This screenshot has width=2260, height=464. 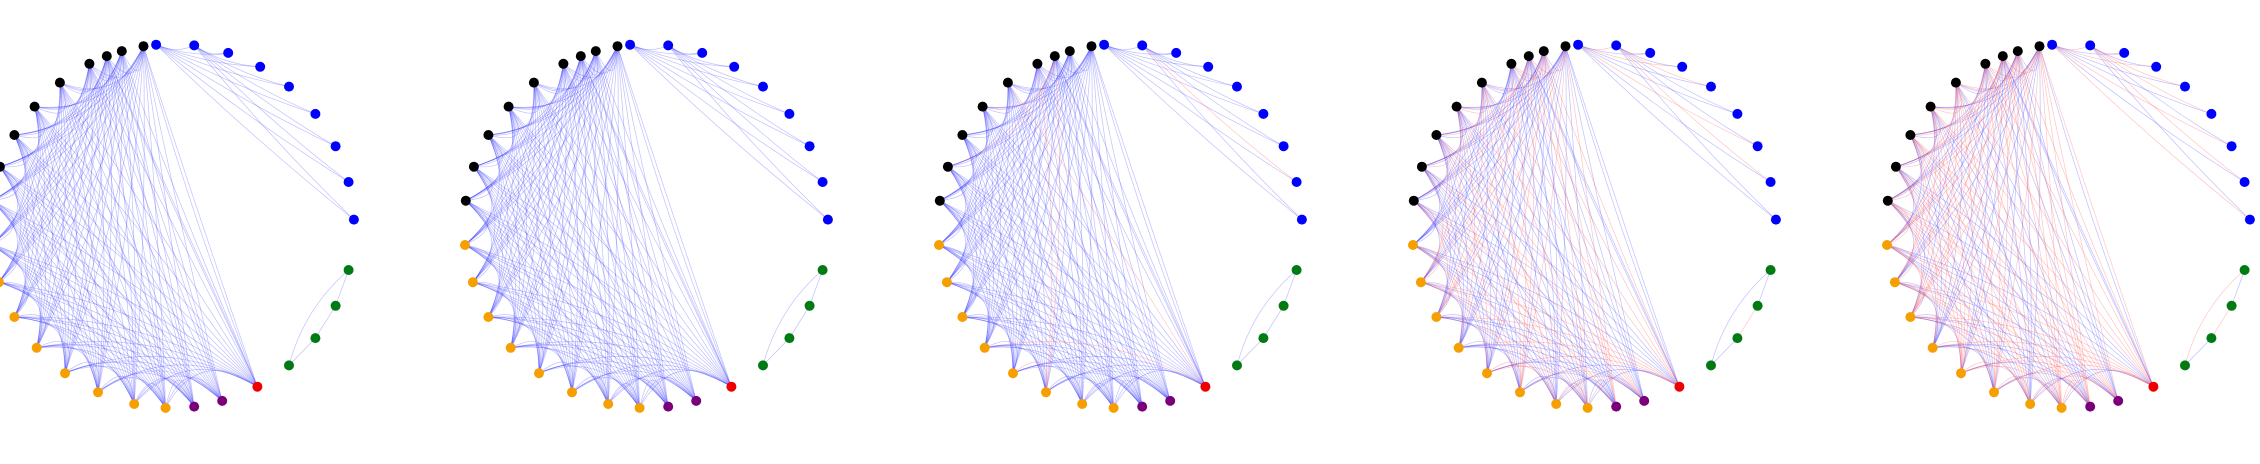 I want to click on edge-layer, so click(x=1120, y=226).